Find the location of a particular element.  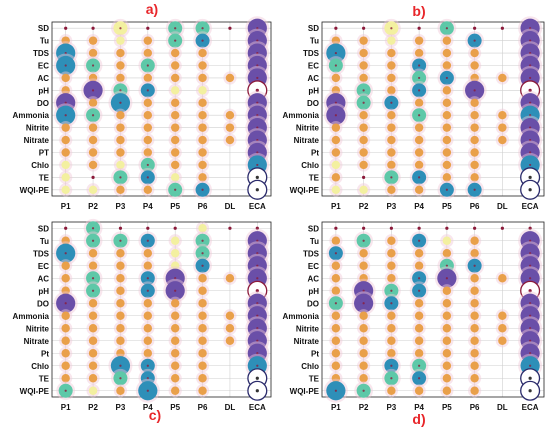

x-tick-label: P2 is located at coordinates (93, 407).